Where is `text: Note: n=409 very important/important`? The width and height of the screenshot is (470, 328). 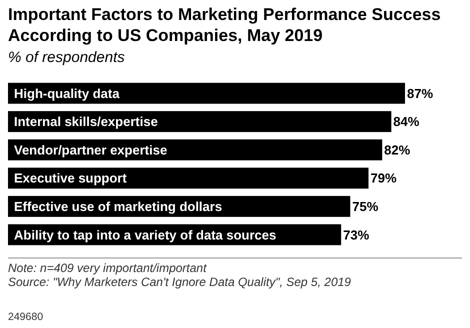
text: Note: n=409 very important/important is located at coordinates (108, 268).